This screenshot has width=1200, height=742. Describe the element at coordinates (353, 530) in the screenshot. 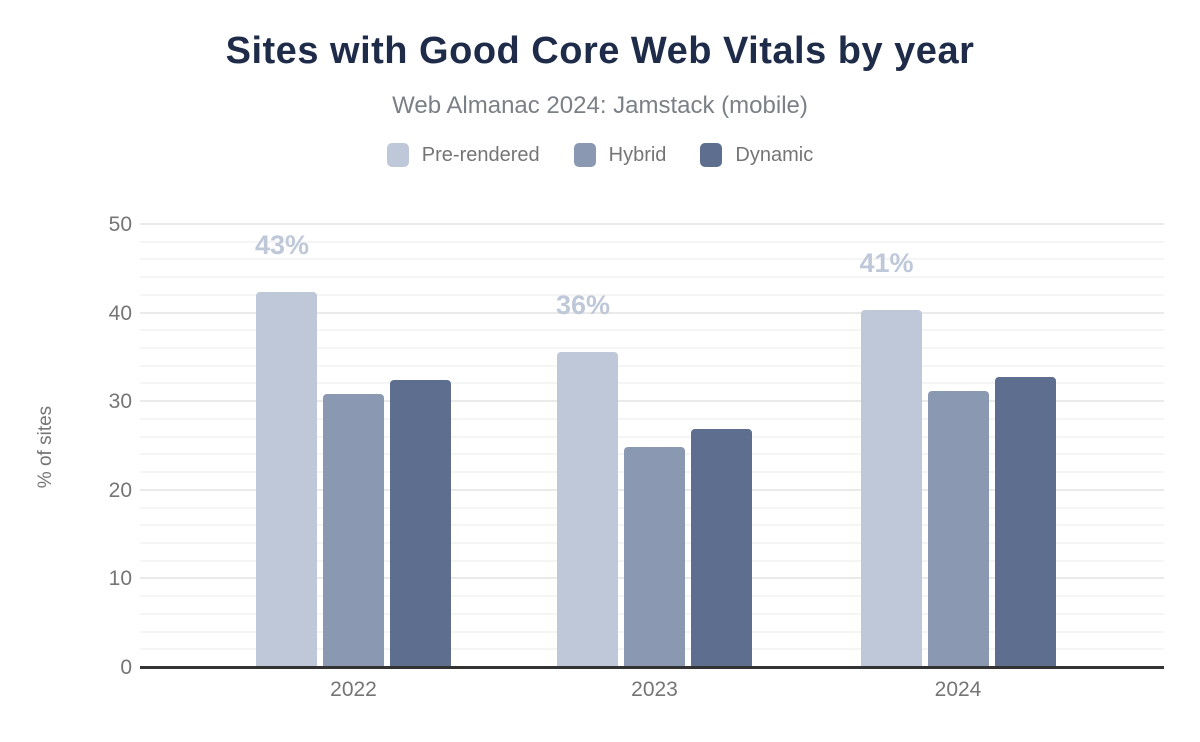

I see `bar-hybrid-2022` at that location.